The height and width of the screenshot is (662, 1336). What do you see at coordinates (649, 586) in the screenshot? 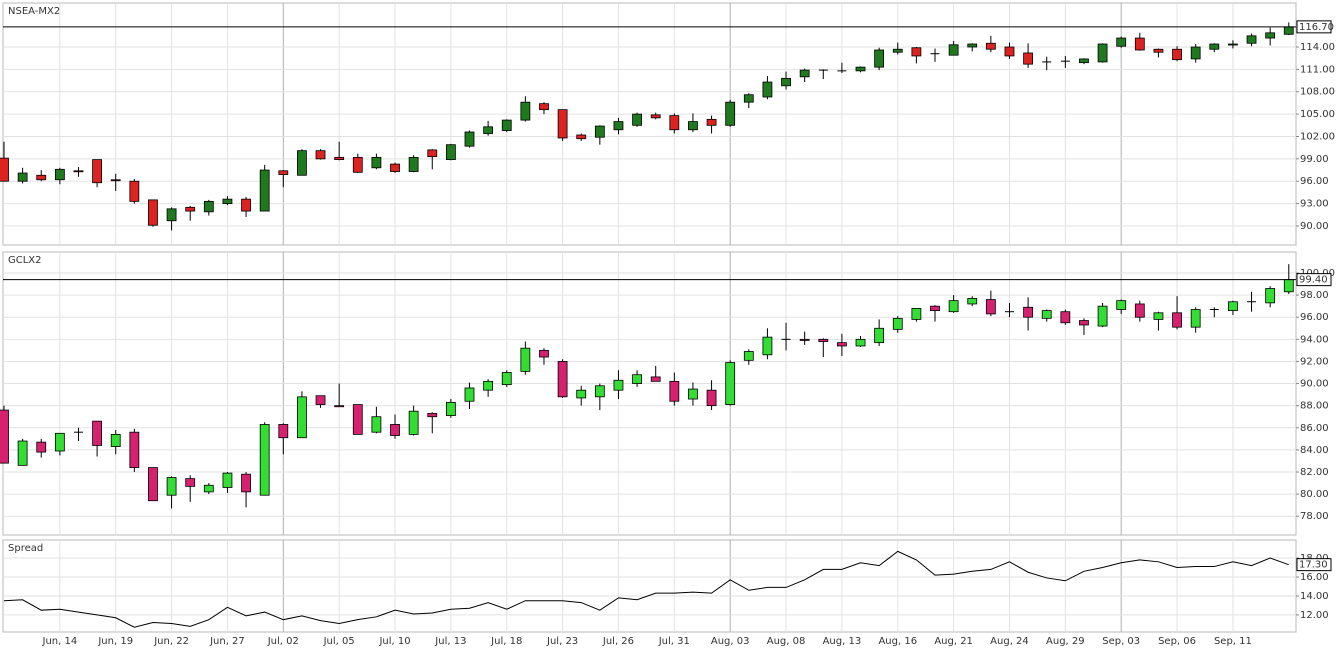
I see `panel-frame` at bounding box center [649, 586].